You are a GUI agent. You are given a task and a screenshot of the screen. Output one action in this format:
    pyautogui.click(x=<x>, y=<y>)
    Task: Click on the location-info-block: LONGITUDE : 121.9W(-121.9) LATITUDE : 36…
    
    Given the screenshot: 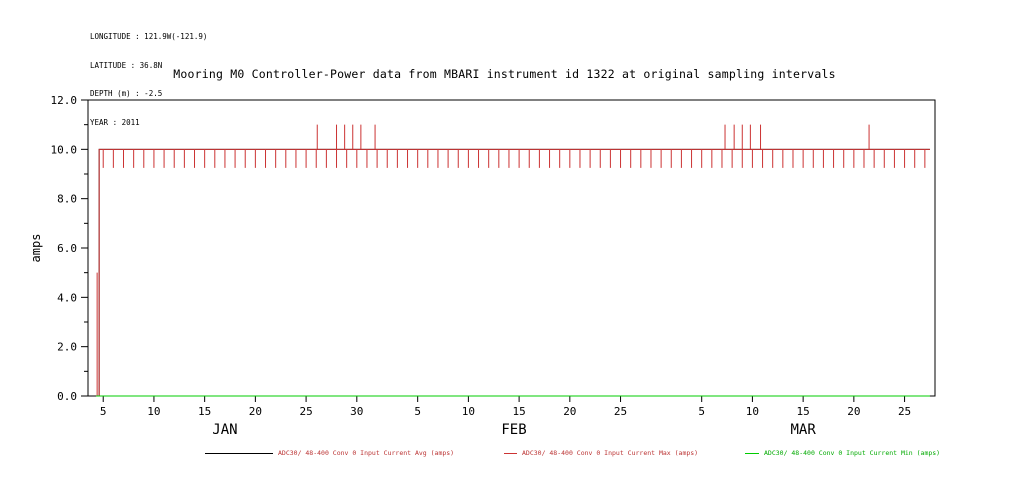 What is the action you would take?
    pyautogui.click(x=148, y=79)
    